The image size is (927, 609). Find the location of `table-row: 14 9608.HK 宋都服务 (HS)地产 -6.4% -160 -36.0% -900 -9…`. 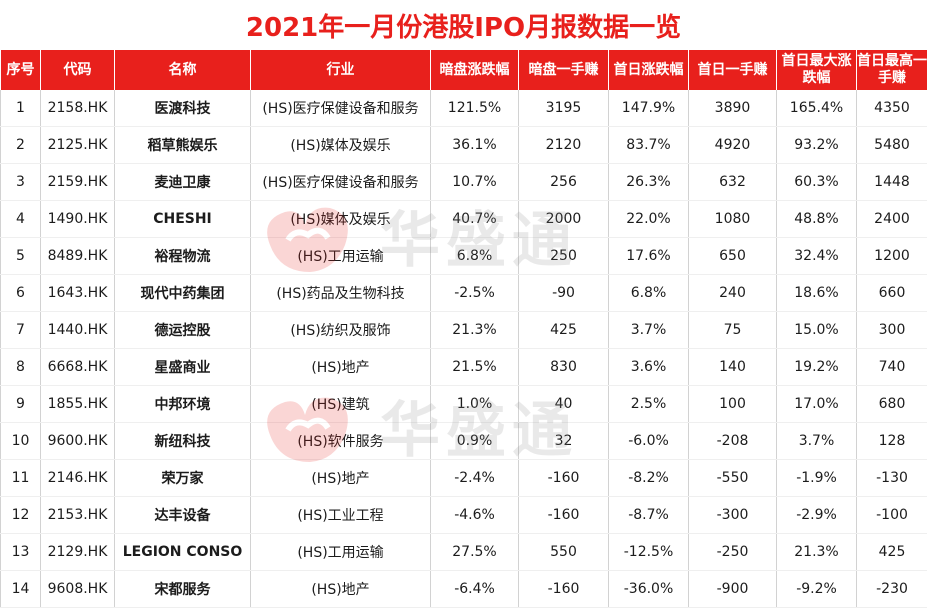

table-row: 14 9608.HK 宋都服务 (HS)地产 -6.4% -160 -36.0% -900 -9… is located at coordinates (463, 589).